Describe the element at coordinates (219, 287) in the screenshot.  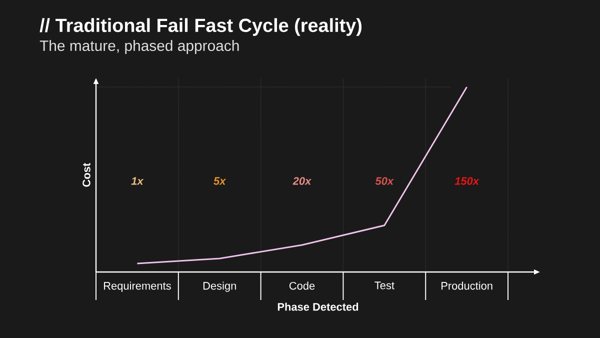
I see `x-tick-label: Design` at that location.